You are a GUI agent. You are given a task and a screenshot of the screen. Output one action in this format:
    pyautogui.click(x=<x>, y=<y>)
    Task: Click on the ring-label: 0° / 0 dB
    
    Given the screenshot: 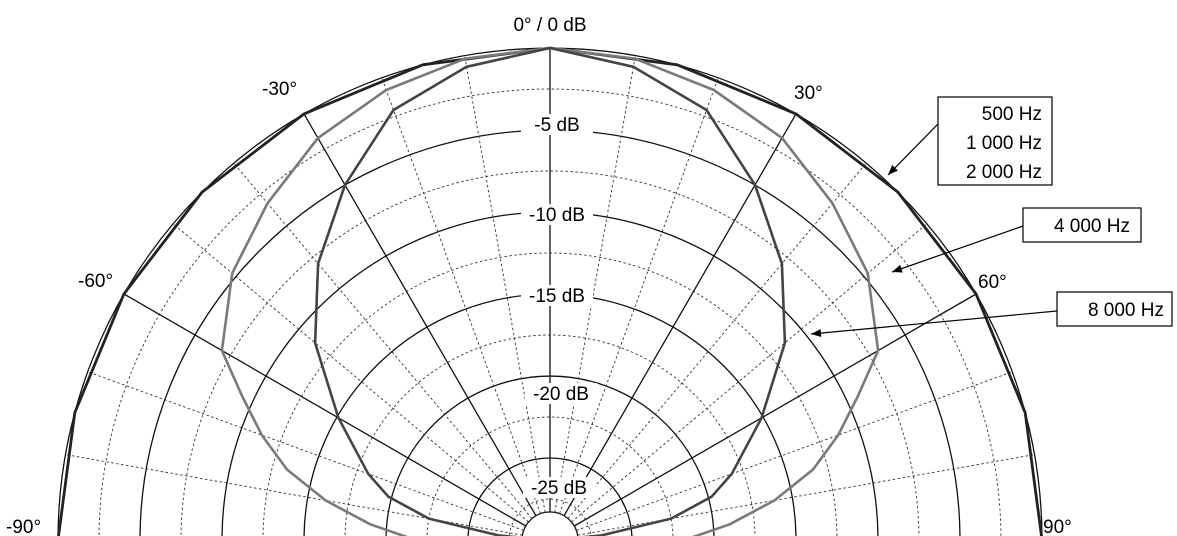 What is the action you would take?
    pyautogui.click(x=549, y=25)
    